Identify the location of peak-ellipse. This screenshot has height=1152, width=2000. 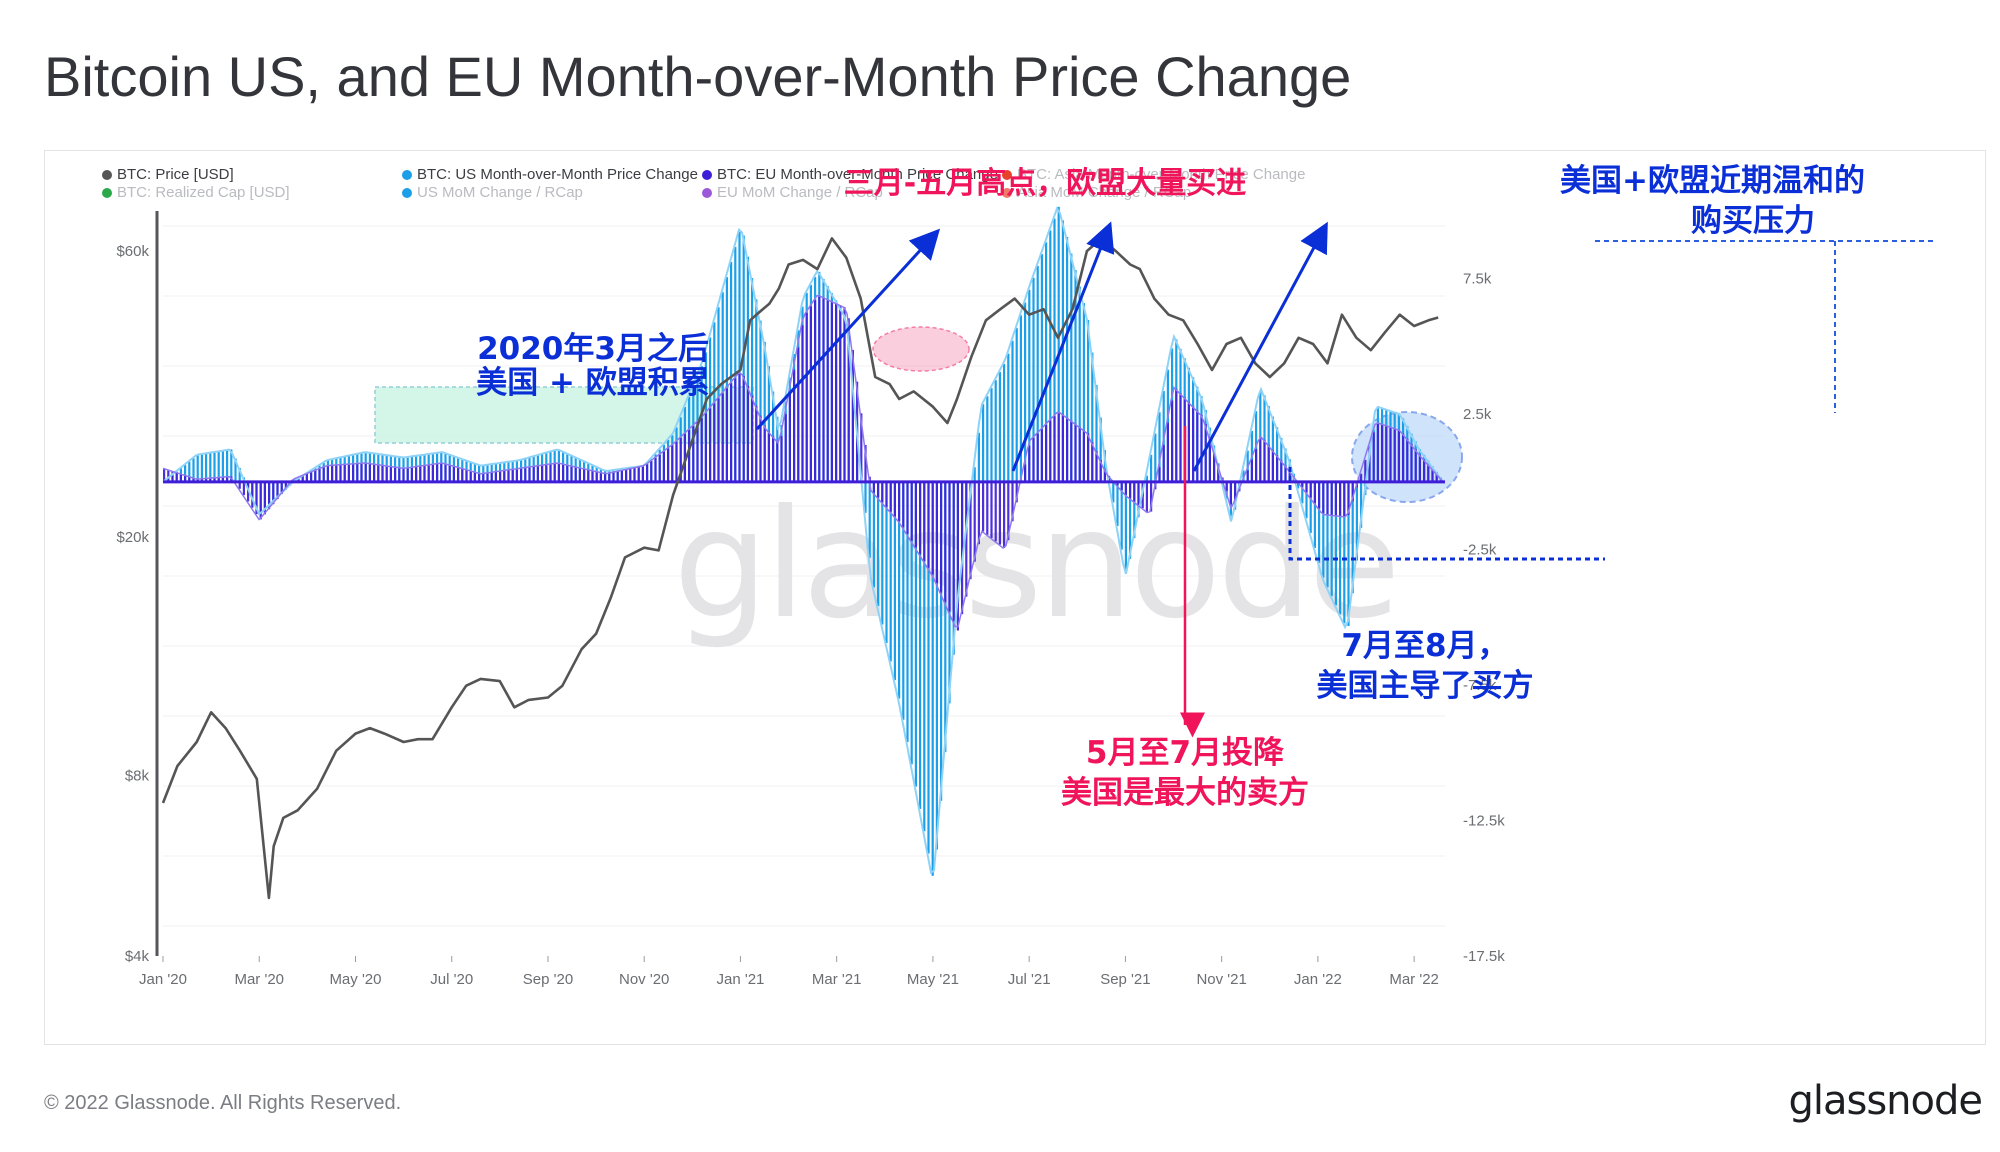
(921, 349).